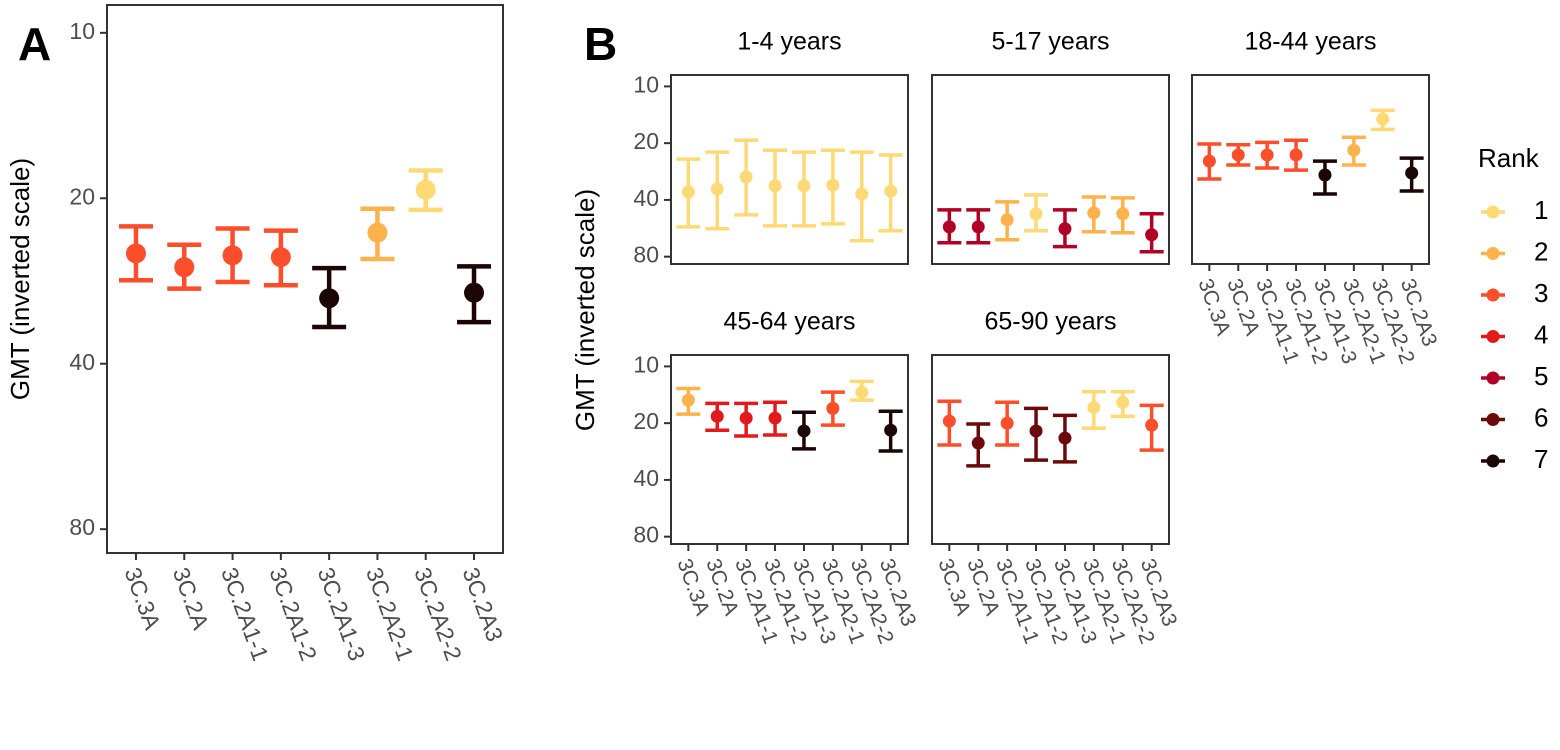  What do you see at coordinates (293, 614) in the screenshot?
I see `x-tick-label: 3C.2A1-2` at bounding box center [293, 614].